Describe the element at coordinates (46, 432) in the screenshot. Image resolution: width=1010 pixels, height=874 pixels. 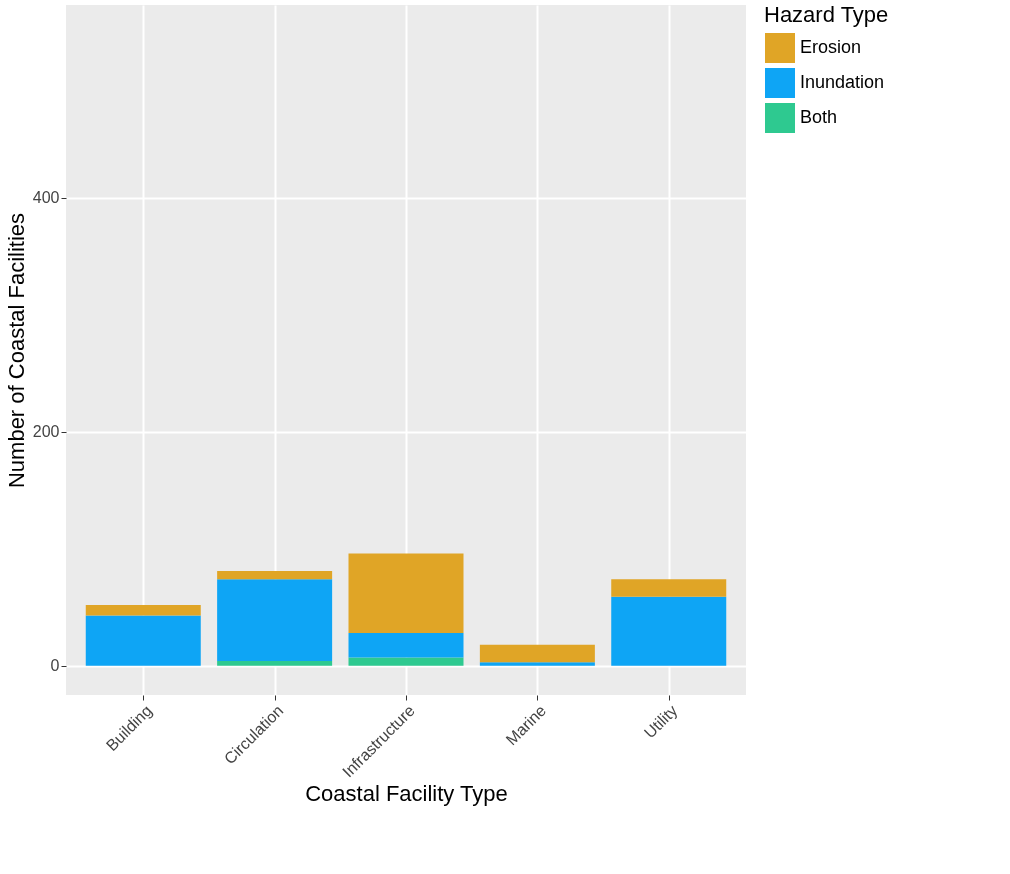
I see `y-tick-label: 200` at that location.